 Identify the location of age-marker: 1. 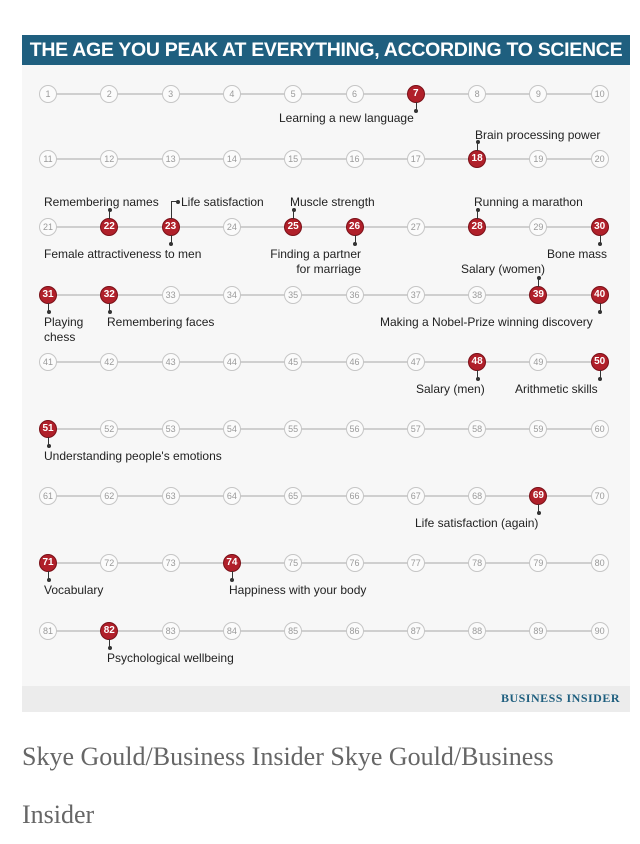
(48, 94).